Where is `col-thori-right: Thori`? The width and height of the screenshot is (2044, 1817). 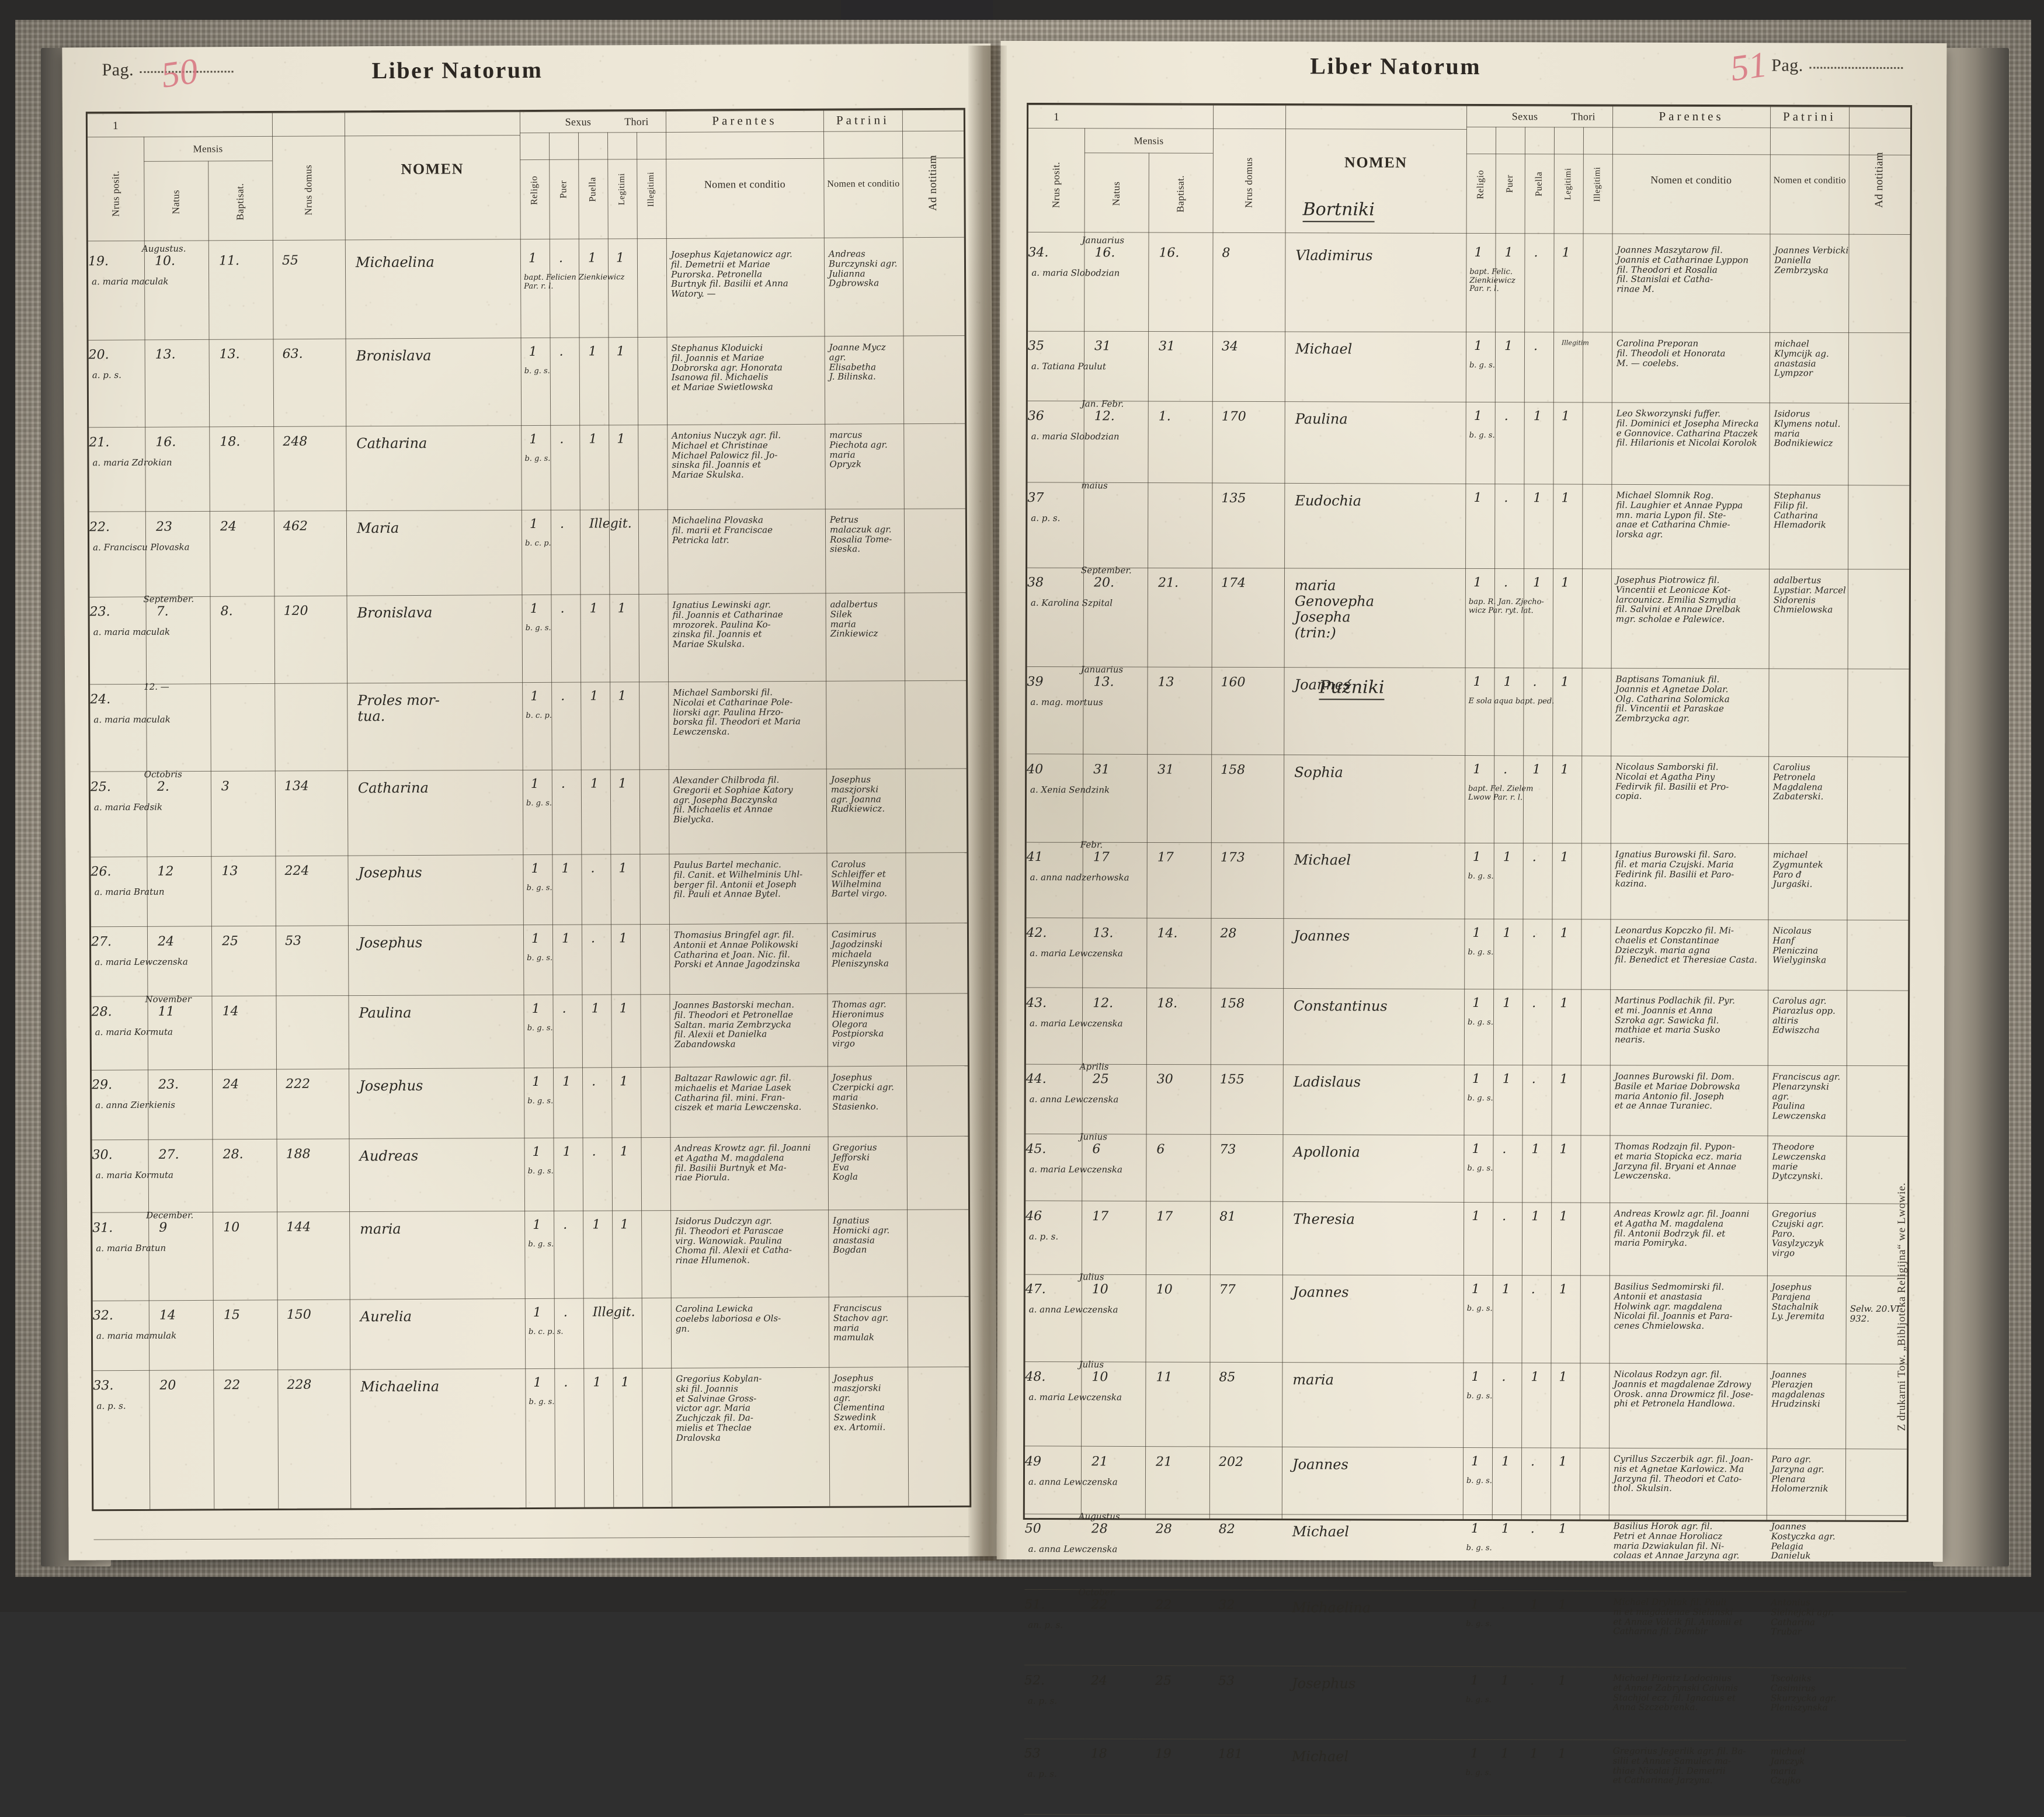 col-thori-right: Thori is located at coordinates (1583, 116).